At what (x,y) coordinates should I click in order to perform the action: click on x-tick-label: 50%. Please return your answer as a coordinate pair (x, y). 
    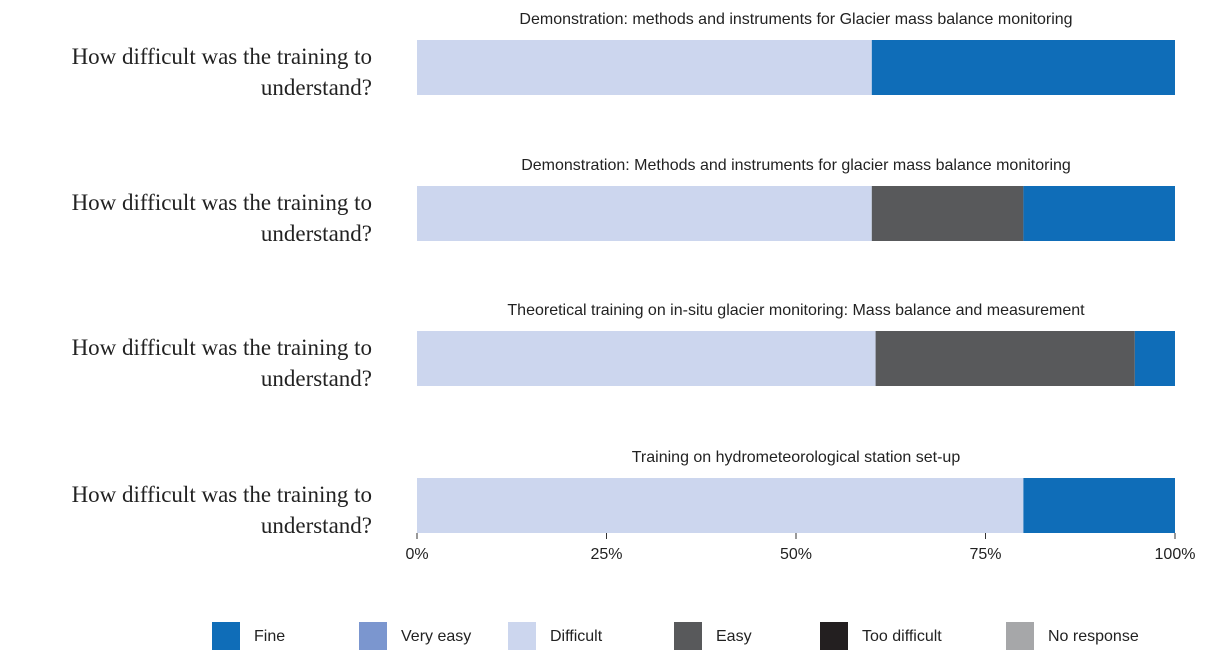
    Looking at the image, I should click on (796, 554).